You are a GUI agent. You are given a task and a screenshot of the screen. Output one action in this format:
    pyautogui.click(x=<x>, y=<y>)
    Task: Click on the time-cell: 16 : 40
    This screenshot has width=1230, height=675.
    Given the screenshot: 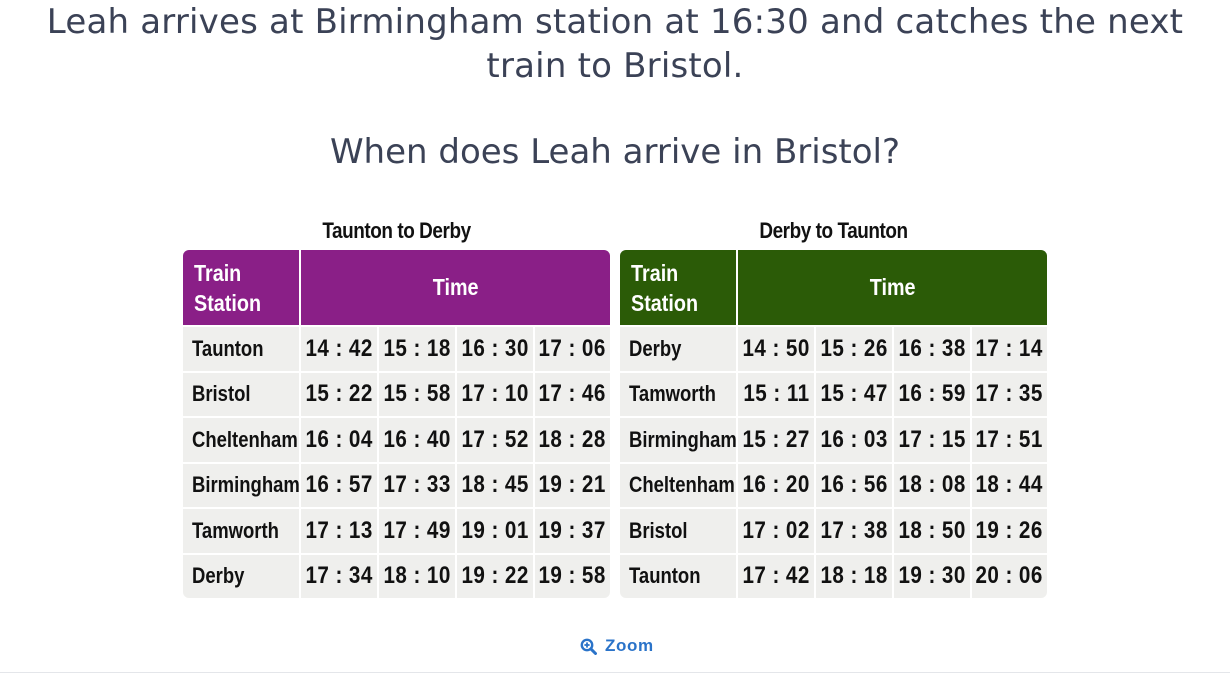 What is the action you would take?
    pyautogui.click(x=417, y=439)
    